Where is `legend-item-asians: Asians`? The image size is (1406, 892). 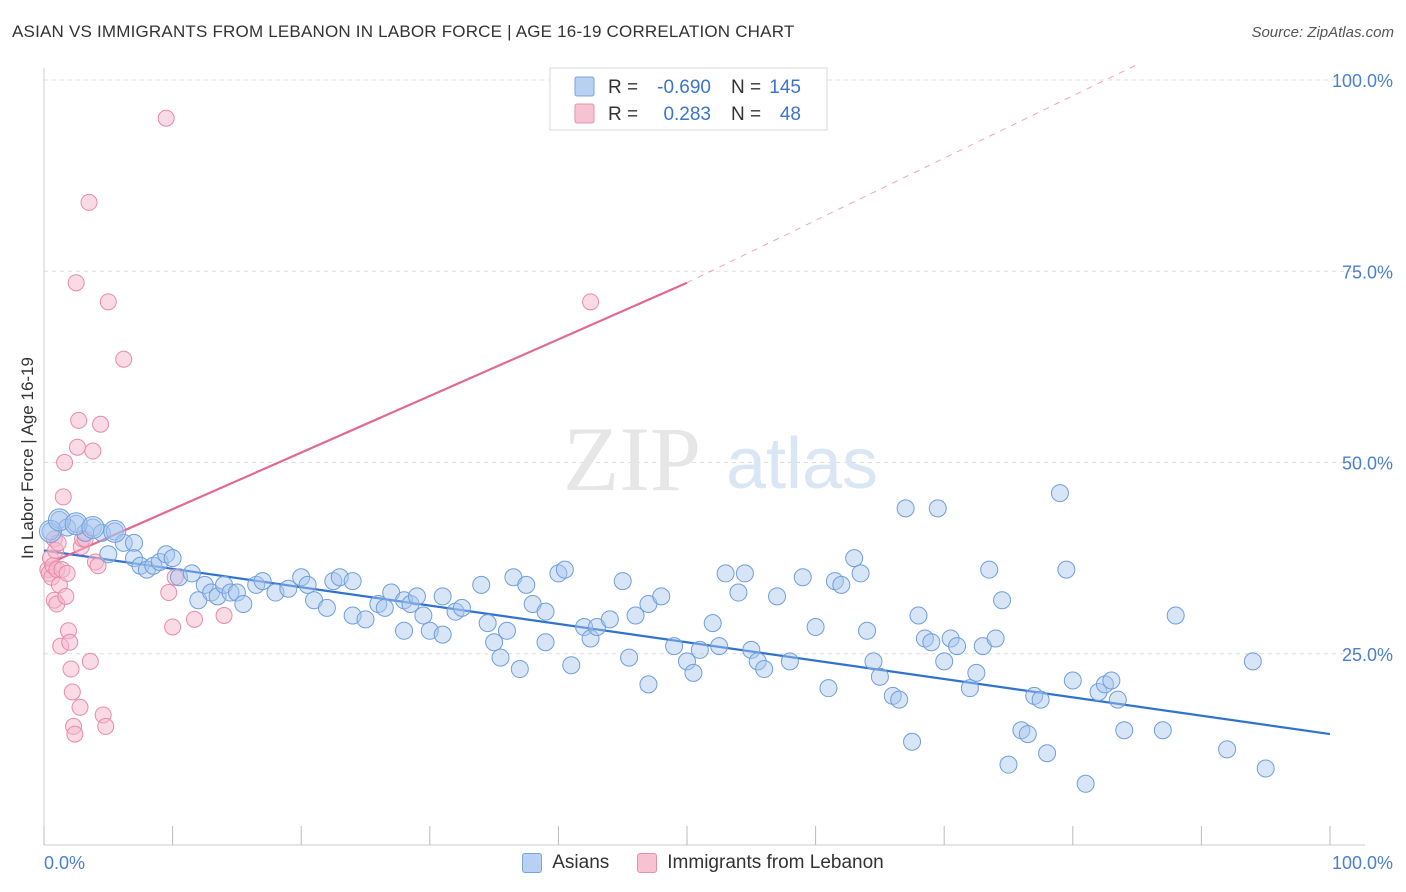 legend-item-asians: Asians is located at coordinates (565, 863).